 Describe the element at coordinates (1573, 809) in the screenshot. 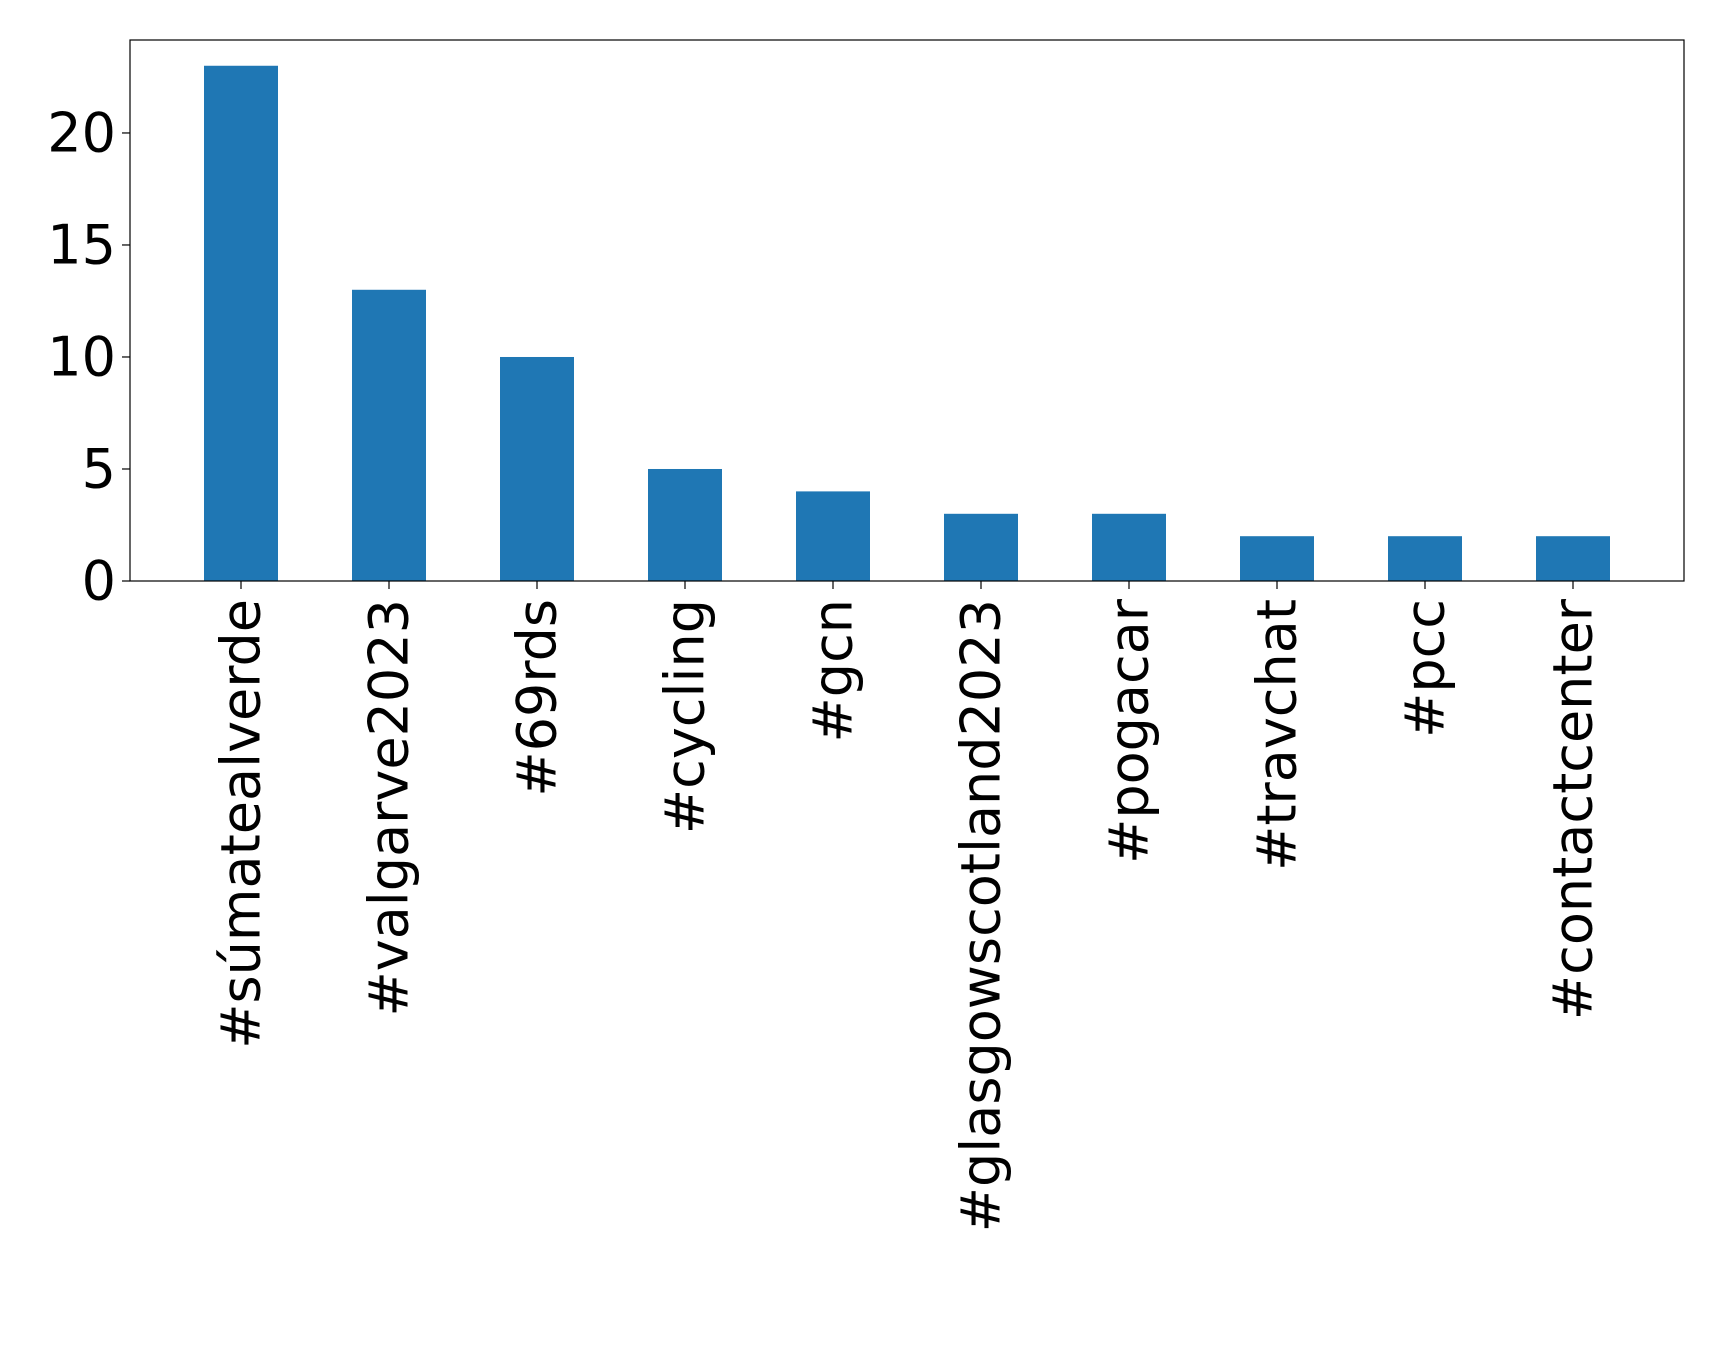

I see `x-tick-label: #contactcenter` at that location.